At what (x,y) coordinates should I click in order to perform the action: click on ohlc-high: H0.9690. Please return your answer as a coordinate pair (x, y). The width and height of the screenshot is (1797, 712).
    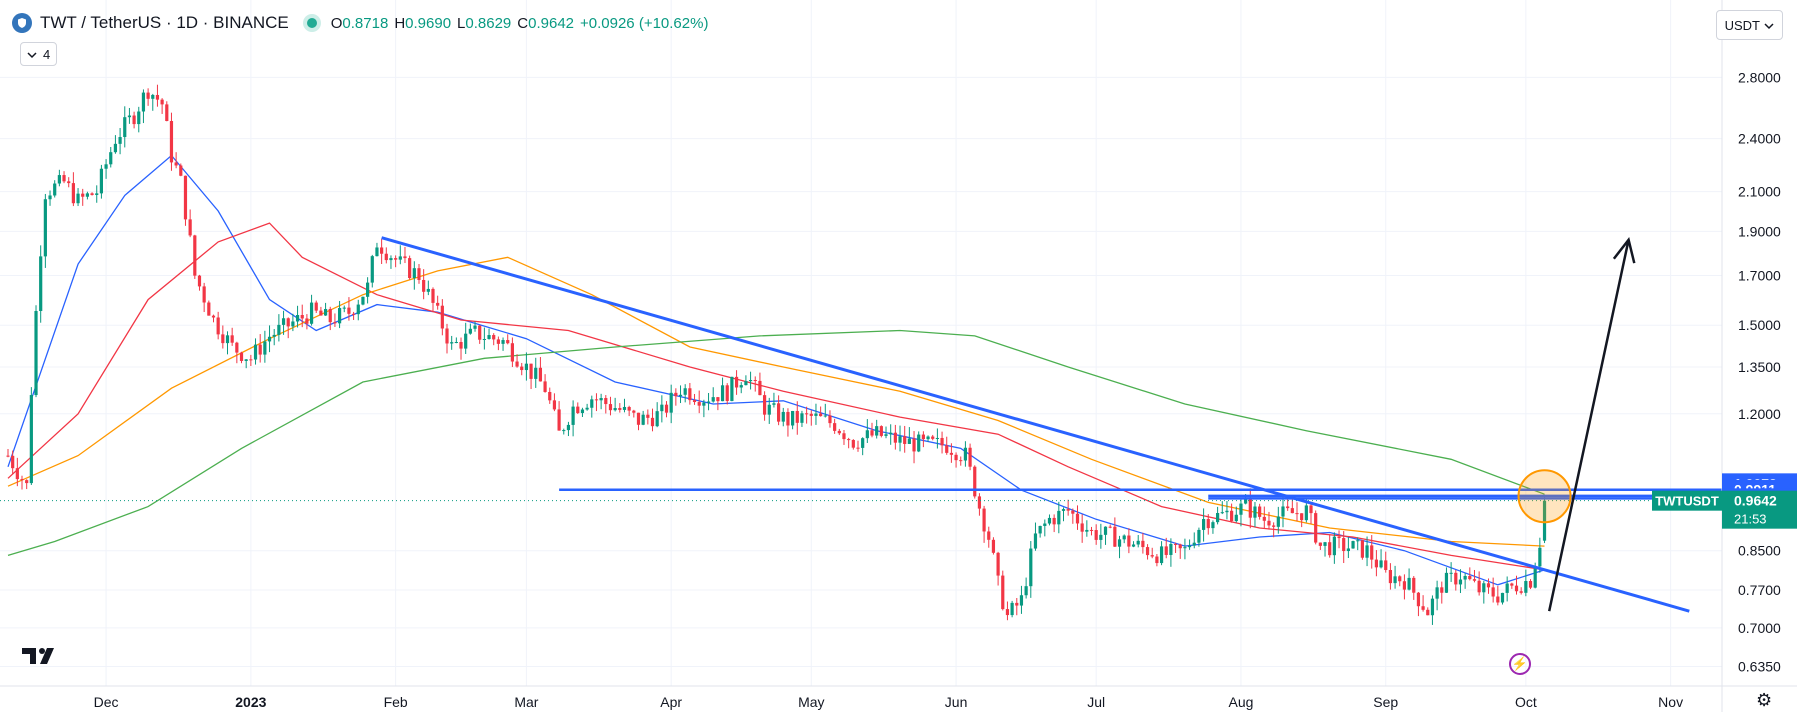
    Looking at the image, I should click on (423, 23).